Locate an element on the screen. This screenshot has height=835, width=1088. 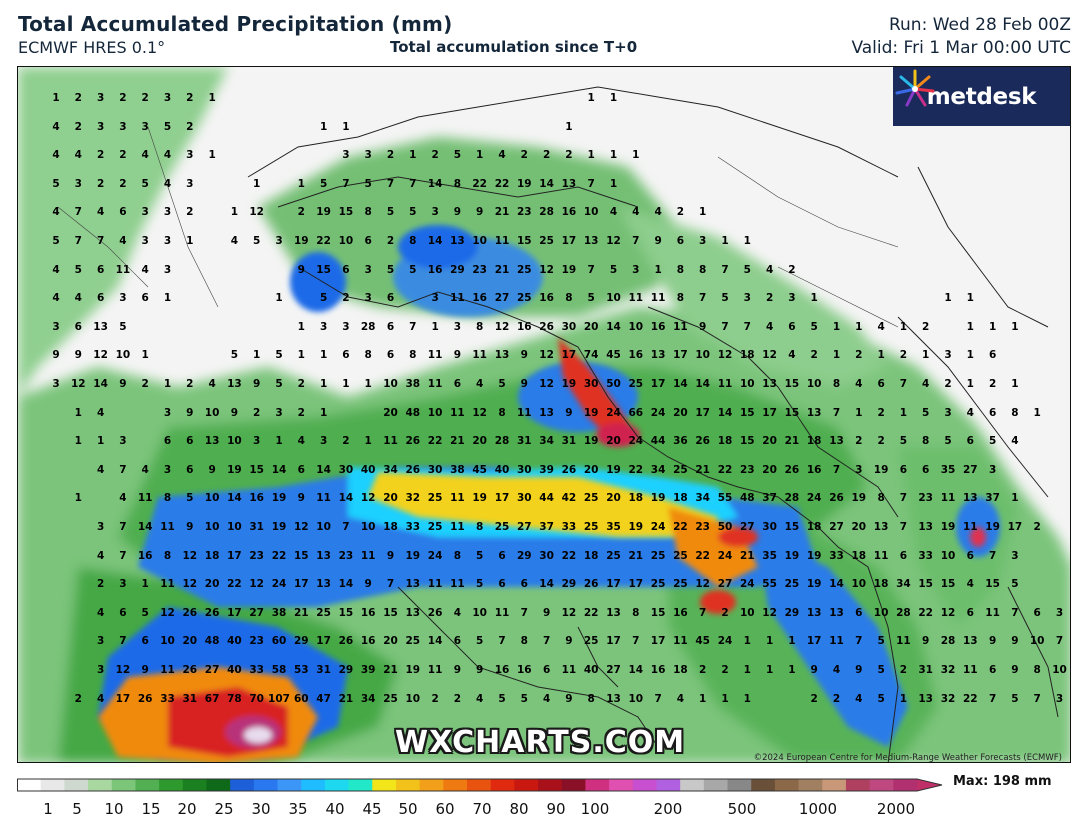
precip-value: 14 is located at coordinates (836, 584).